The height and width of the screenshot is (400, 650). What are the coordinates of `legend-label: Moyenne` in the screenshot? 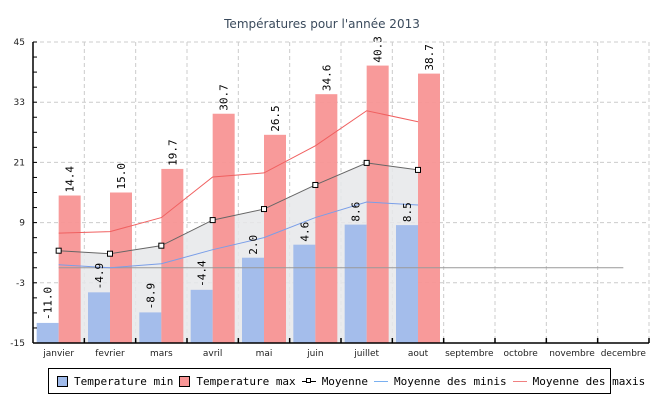 It's located at (345, 381).